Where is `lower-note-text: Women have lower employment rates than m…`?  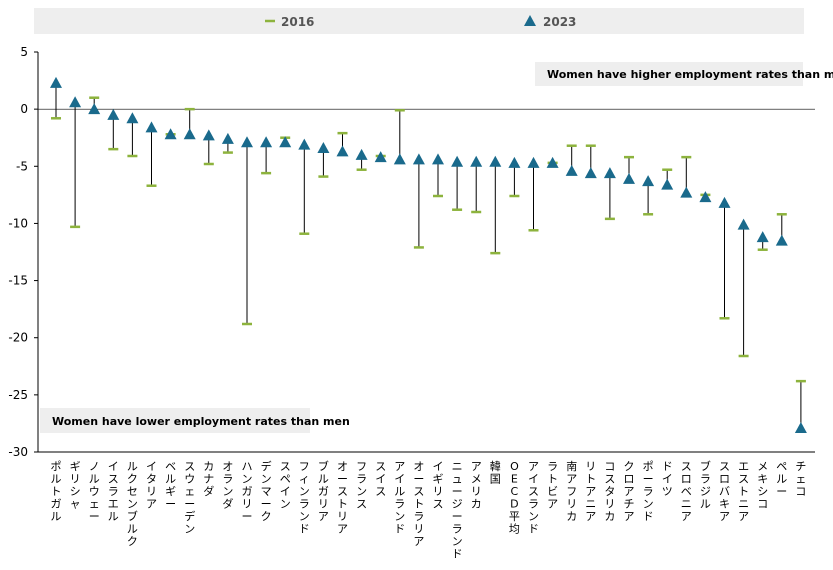 lower-note-text: Women have lower employment rates than m… is located at coordinates (201, 421).